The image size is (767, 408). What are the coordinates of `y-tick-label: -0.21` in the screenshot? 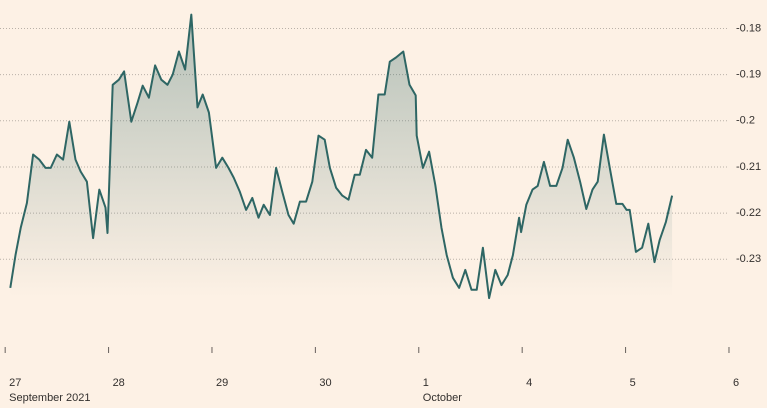 It's located at (748, 167).